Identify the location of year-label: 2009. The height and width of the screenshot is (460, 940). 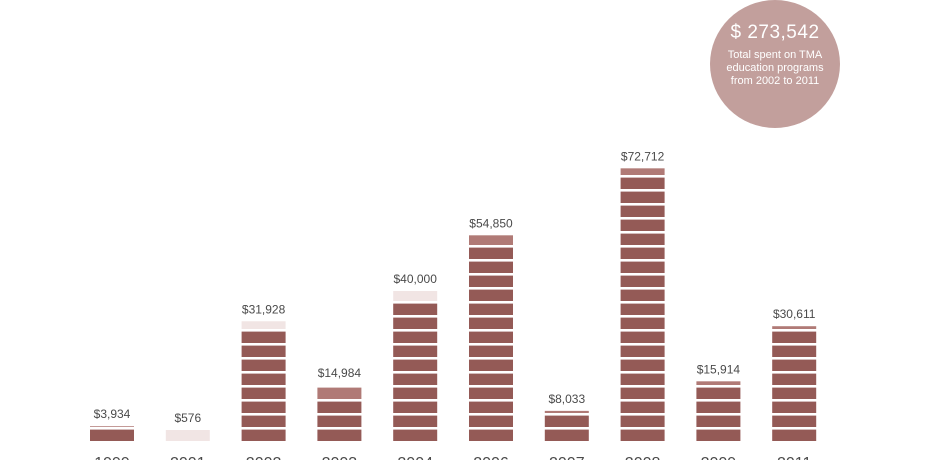
(719, 457).